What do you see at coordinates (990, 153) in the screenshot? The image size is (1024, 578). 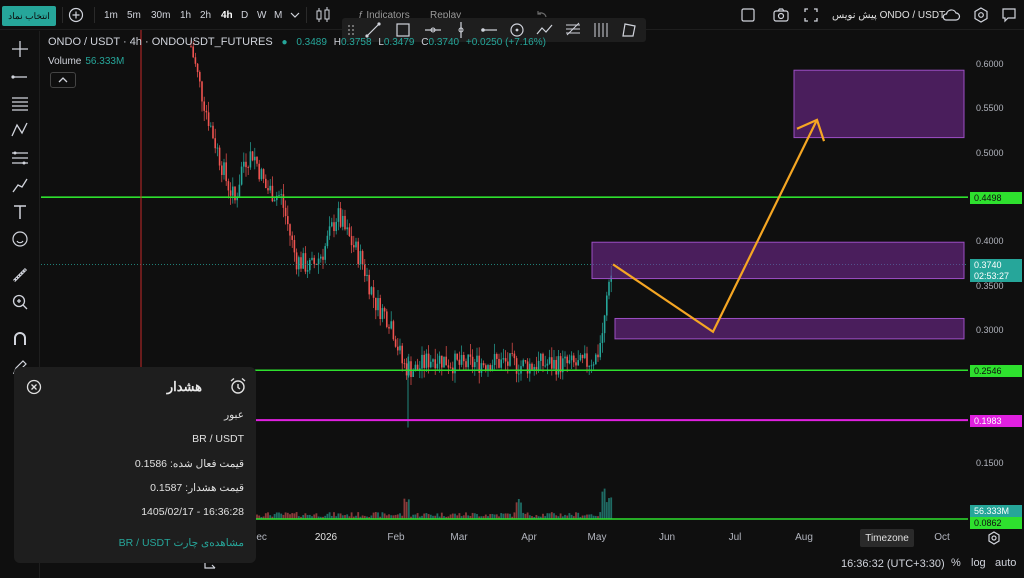 I see `price-tick: 0.5000` at bounding box center [990, 153].